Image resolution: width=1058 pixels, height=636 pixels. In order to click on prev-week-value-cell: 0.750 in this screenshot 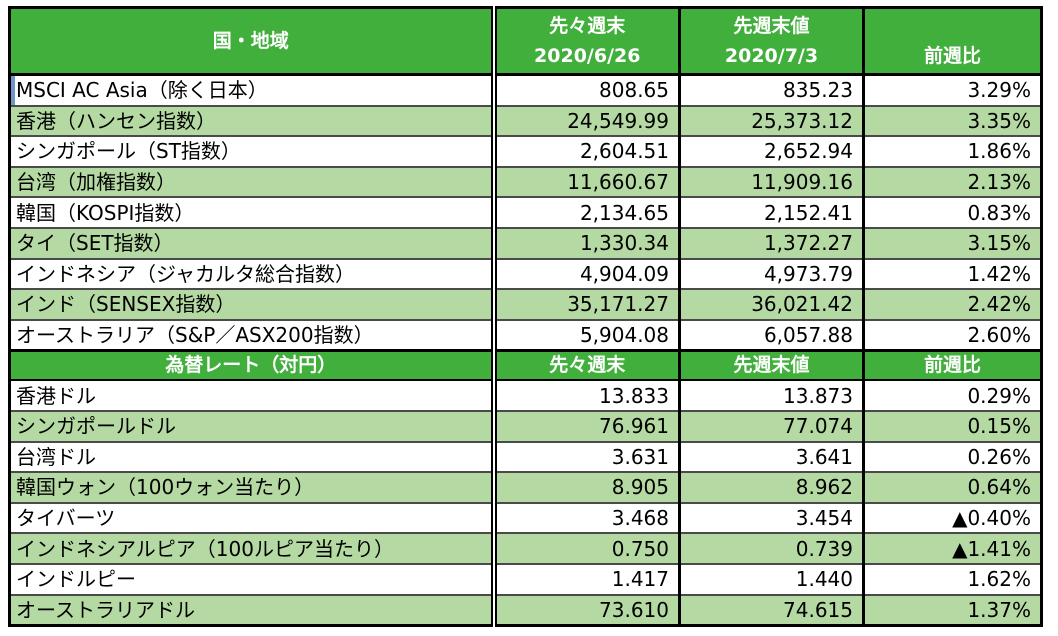, I will do `click(585, 548)`.